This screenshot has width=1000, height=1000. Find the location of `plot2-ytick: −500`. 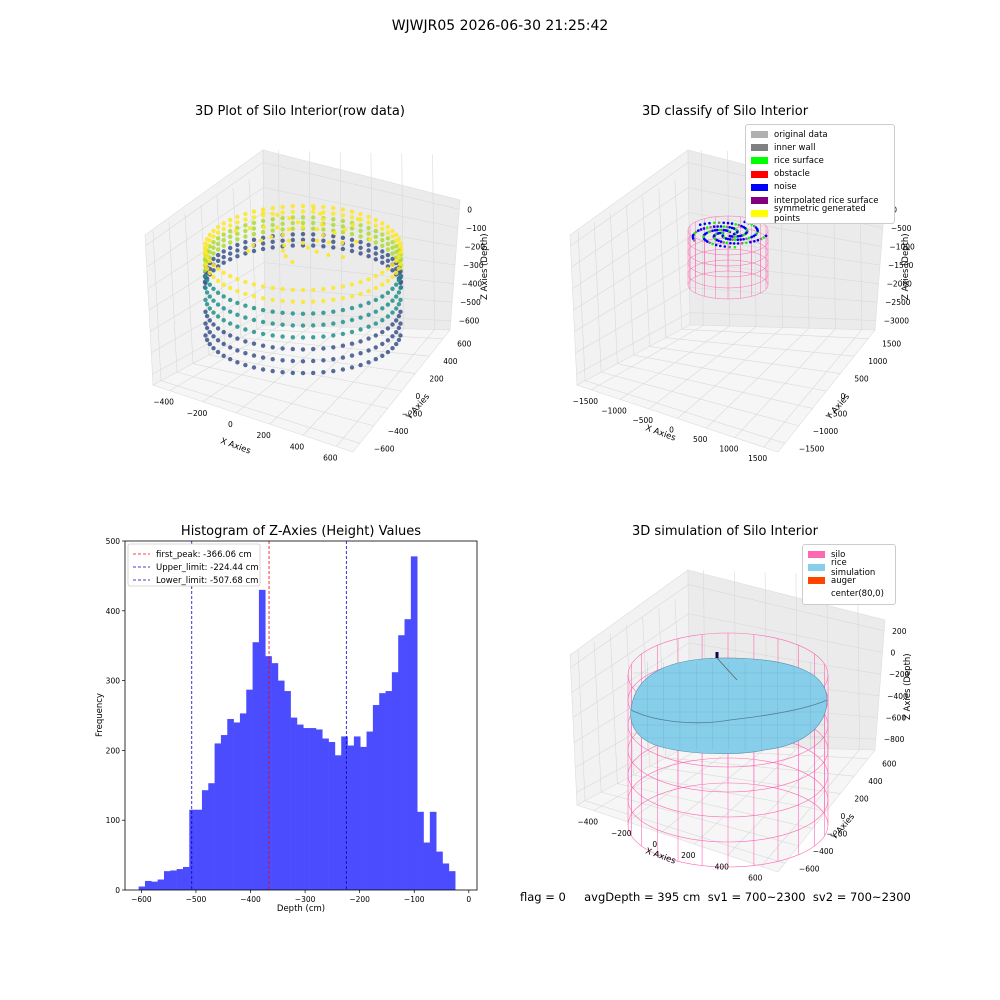

plot2-ytick: −500 is located at coordinates (837, 413).